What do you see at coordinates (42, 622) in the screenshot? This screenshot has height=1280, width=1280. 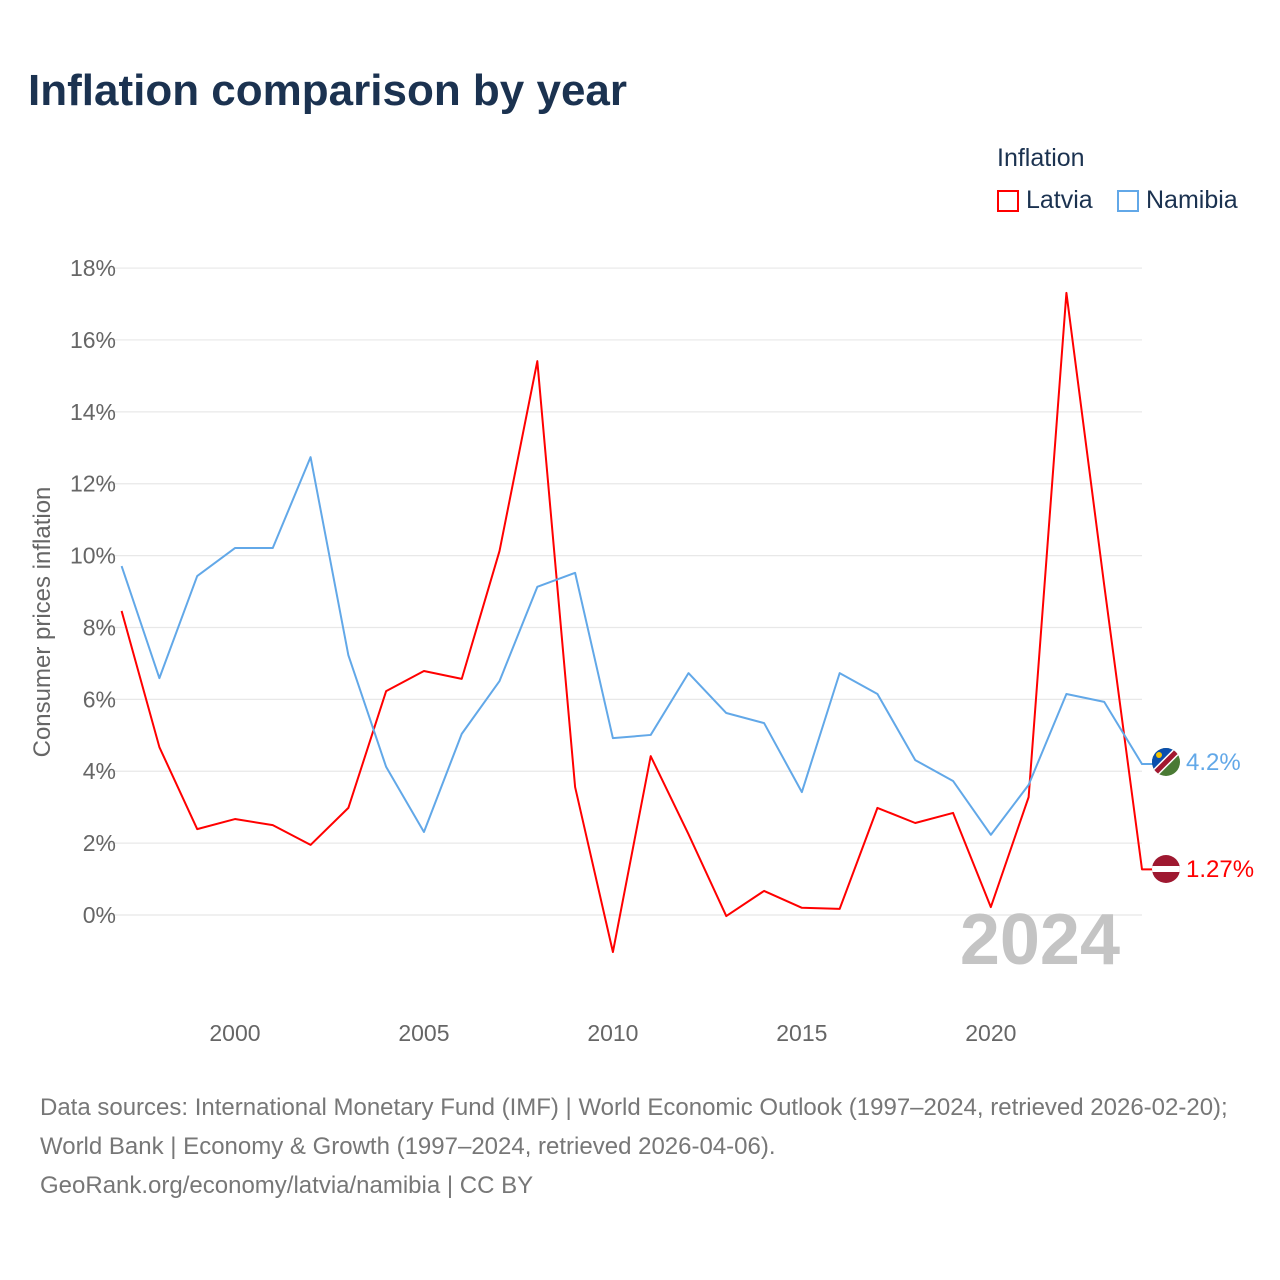 I see `y-axis-label: Consumer prices inflation` at bounding box center [42, 622].